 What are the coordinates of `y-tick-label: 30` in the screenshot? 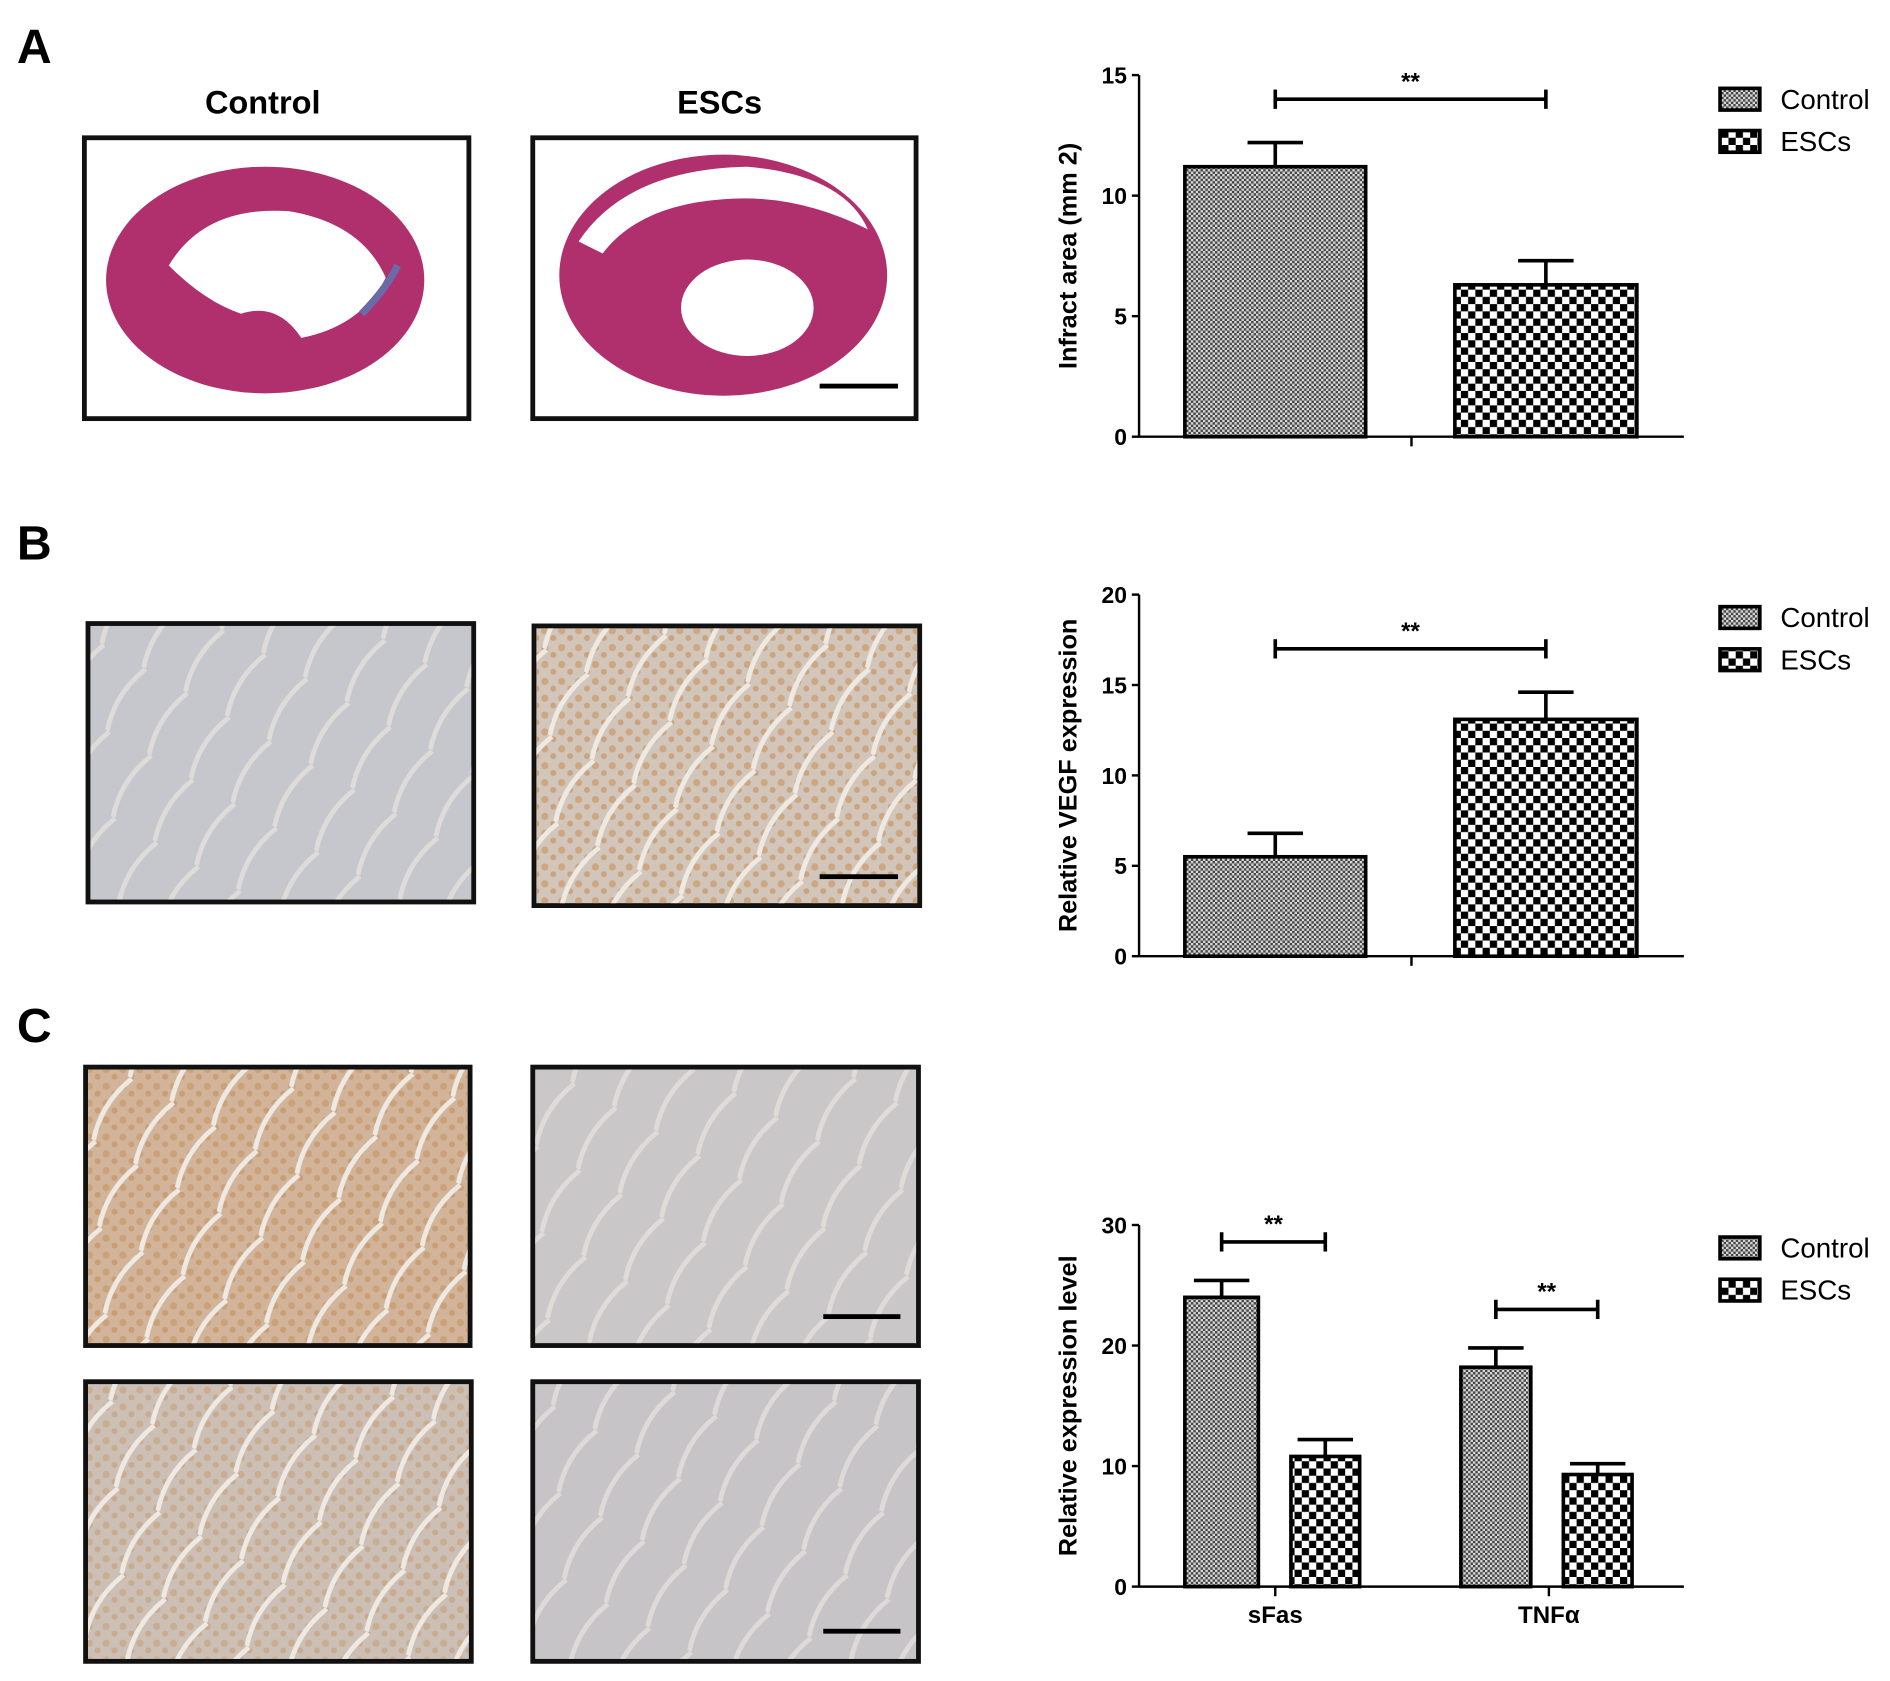 It's located at (1114, 1225).